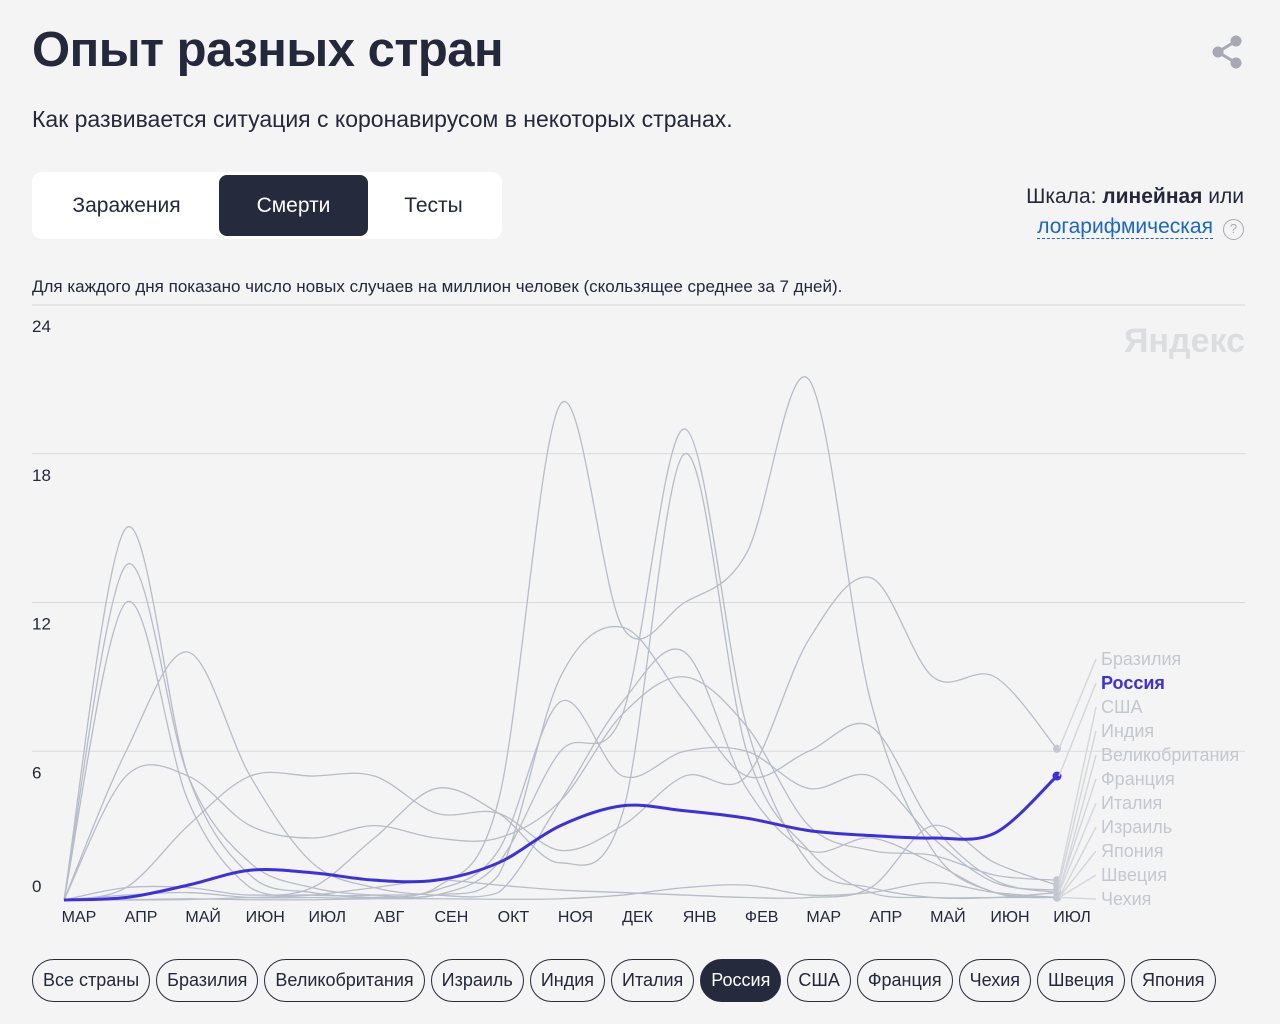 This screenshot has height=1024, width=1280. I want to click on x-tick-label: ДЕК, so click(638, 917).